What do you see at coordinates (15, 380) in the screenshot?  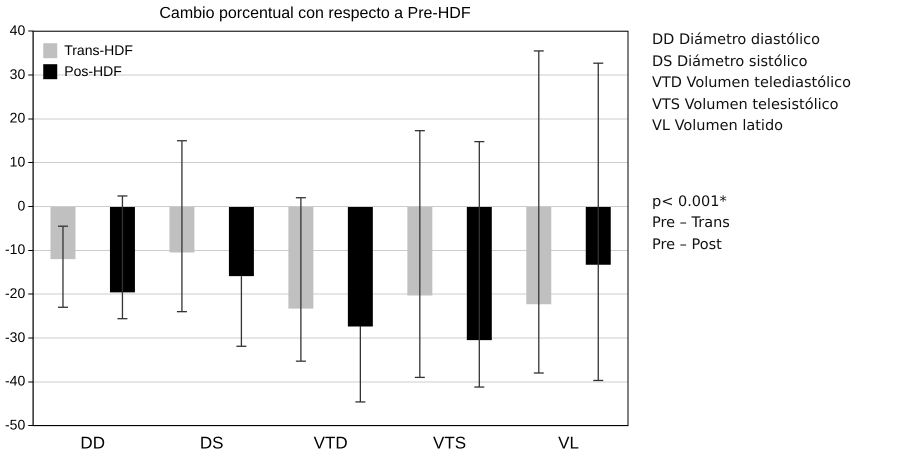 I see `y-tick-label: -40` at bounding box center [15, 380].